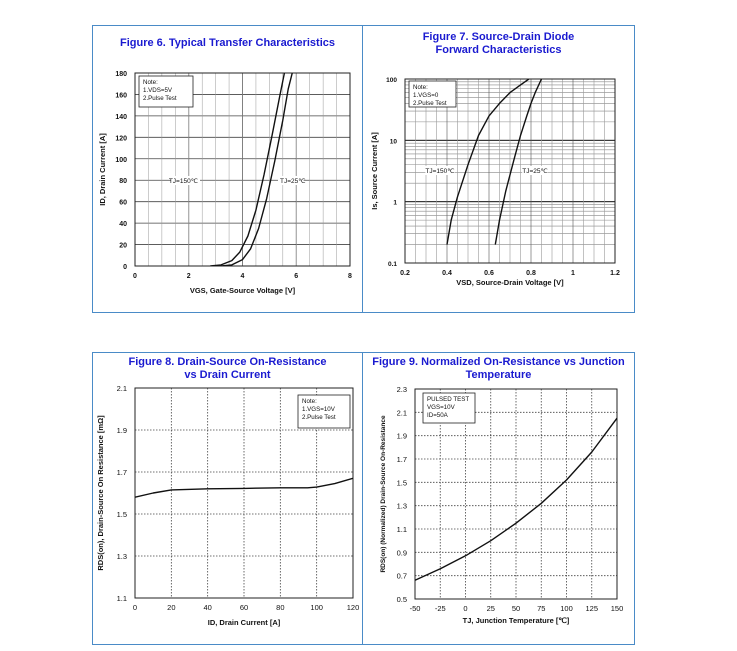 The width and height of the screenshot is (737, 651). What do you see at coordinates (171, 607) in the screenshot?
I see `x-tick-label: 20` at bounding box center [171, 607].